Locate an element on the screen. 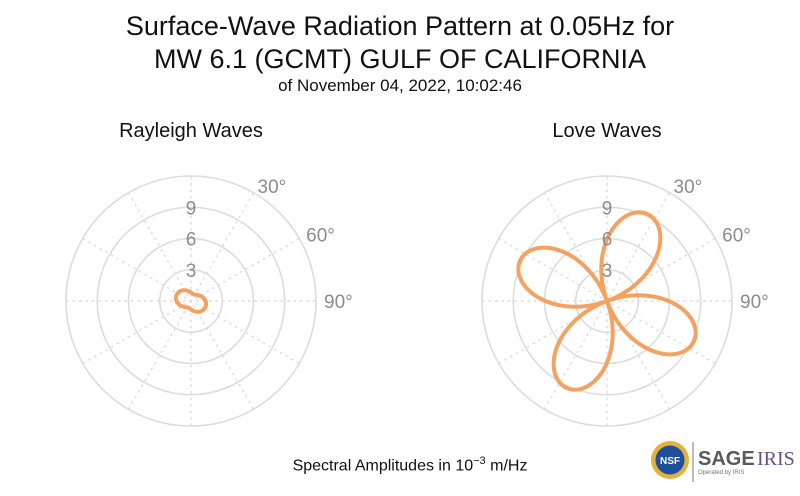  rayleigh-angle-tick-60: 60° is located at coordinates (320, 236).